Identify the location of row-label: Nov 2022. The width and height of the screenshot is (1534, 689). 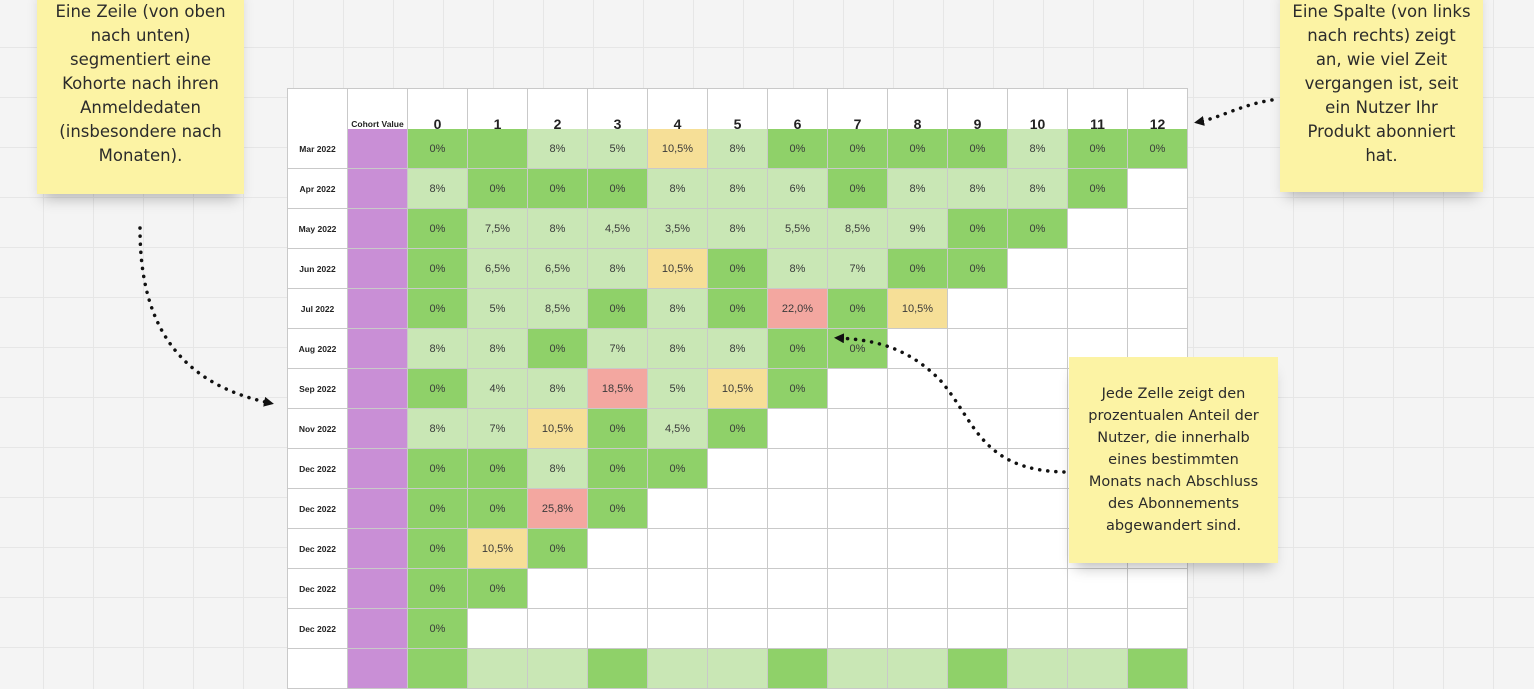
(318, 429).